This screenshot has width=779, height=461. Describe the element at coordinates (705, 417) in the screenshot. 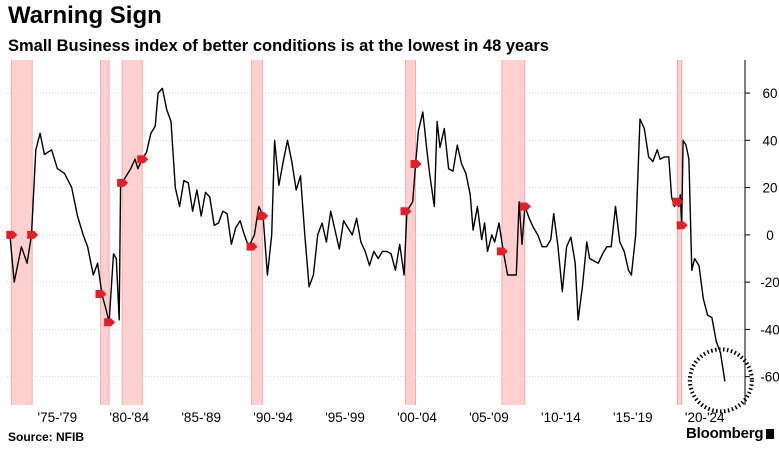

I see `x-tick-label: '20-'24` at that location.